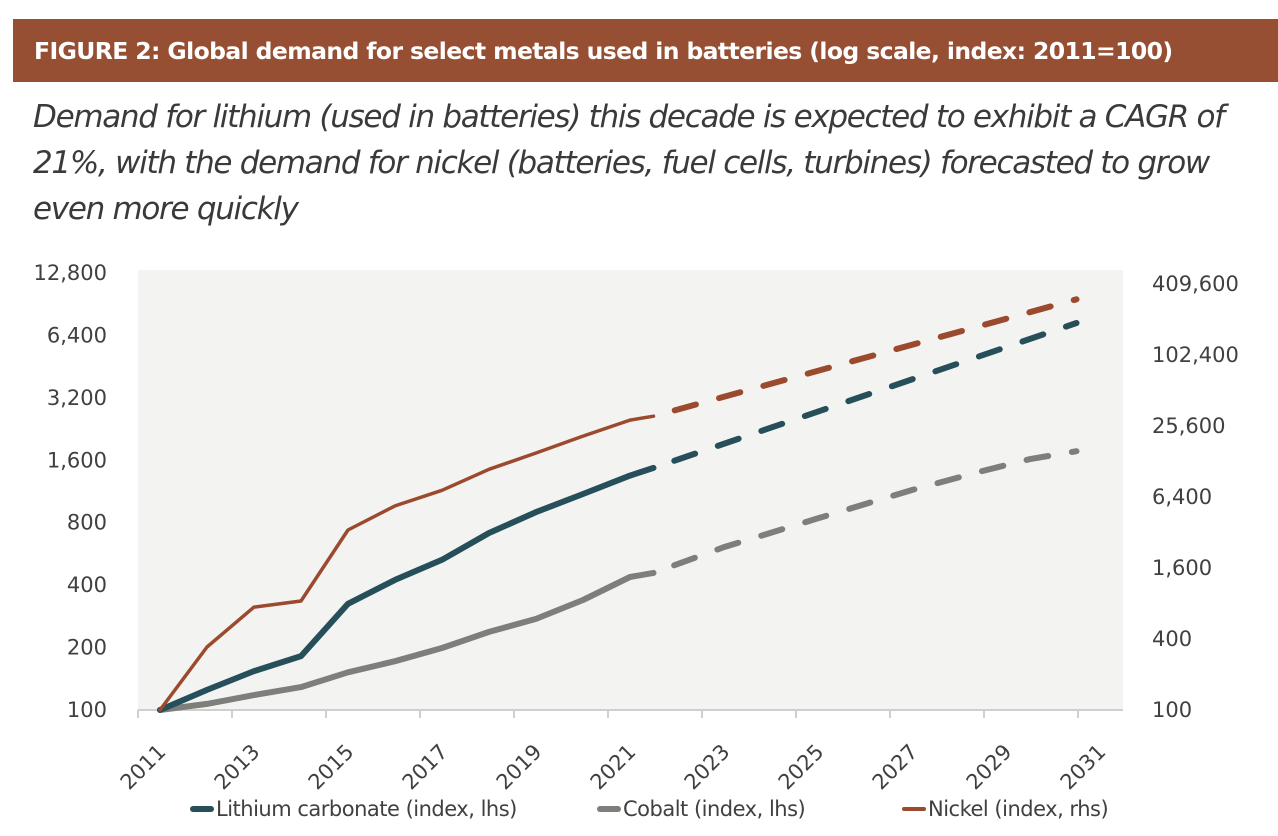 The image size is (1278, 836). Describe the element at coordinates (914, 809) in the screenshot. I see `legend-swatch-nickel` at that location.